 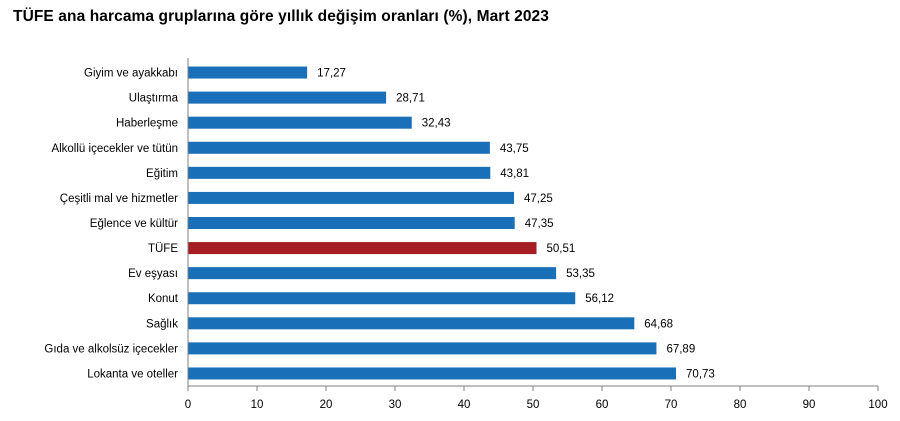 What do you see at coordinates (533, 405) in the screenshot?
I see `x-tick-label: 50` at bounding box center [533, 405].